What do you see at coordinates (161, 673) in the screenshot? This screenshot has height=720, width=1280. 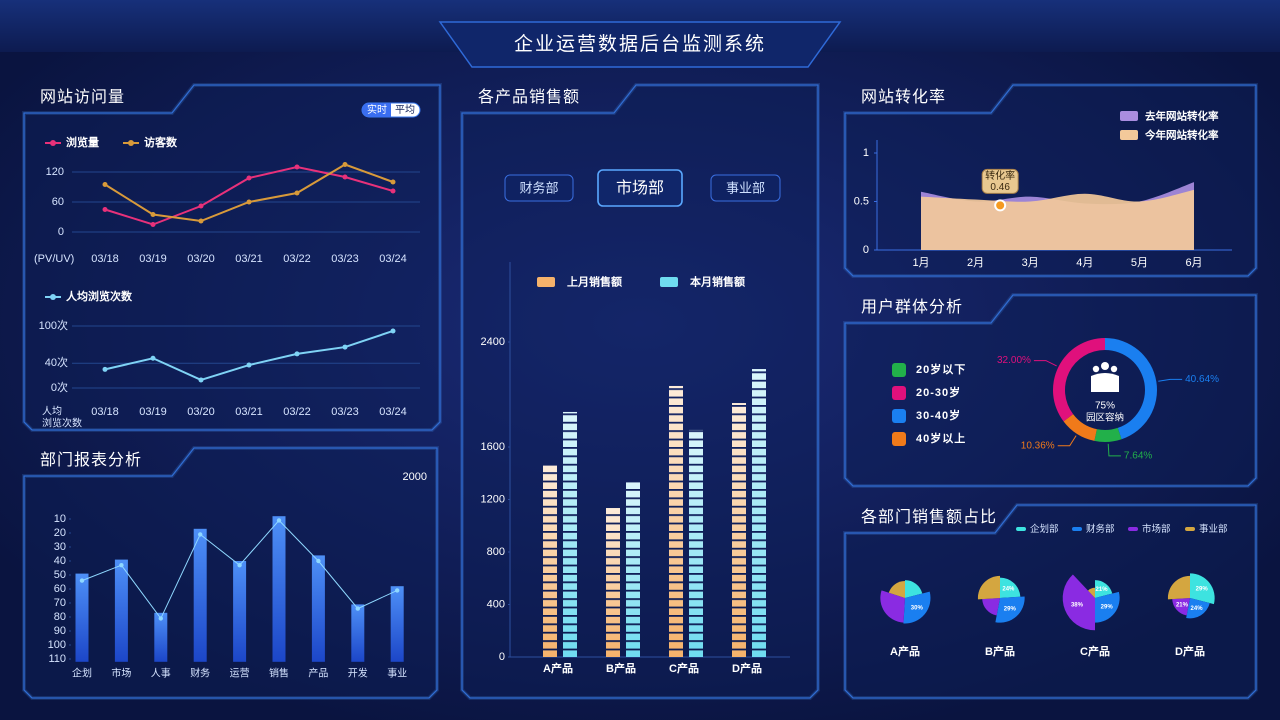 I see `x-tick-label: 人事` at bounding box center [161, 673].